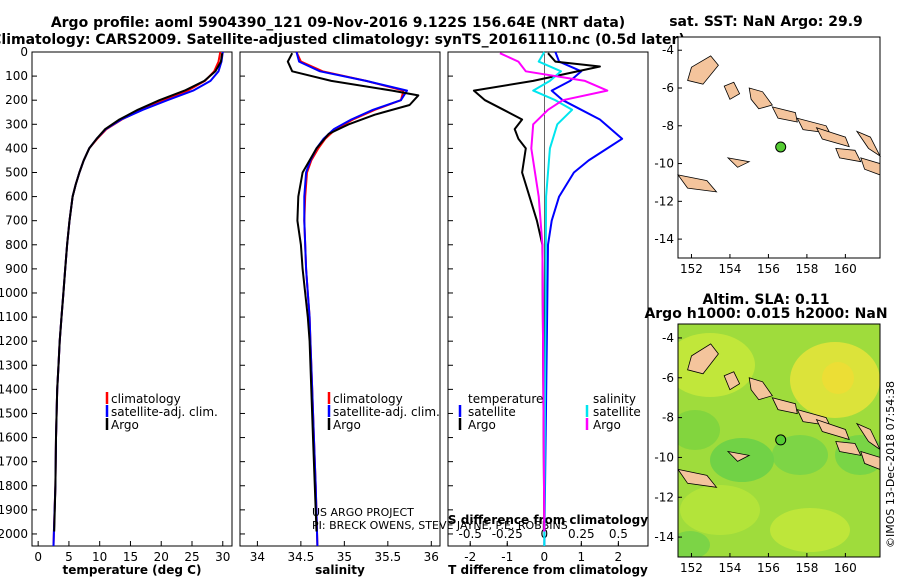 This screenshot has width=900, height=580. Describe the element at coordinates (492, 412) in the screenshot. I see `legend-t-satellite: satellite` at that location.